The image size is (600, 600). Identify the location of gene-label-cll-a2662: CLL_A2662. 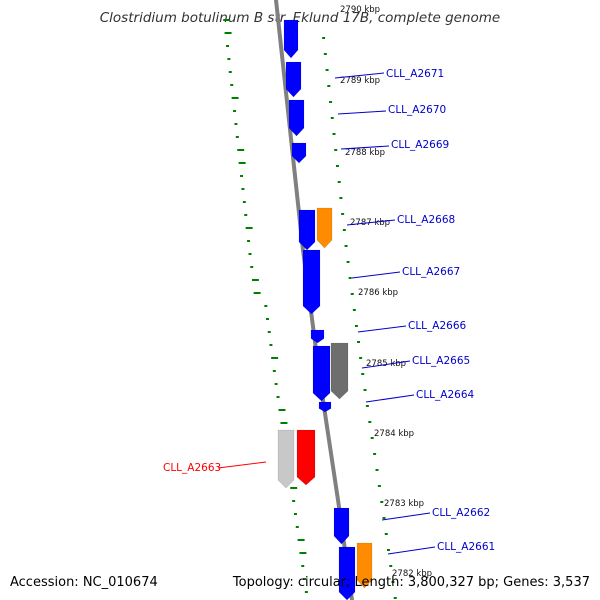
(461, 513).